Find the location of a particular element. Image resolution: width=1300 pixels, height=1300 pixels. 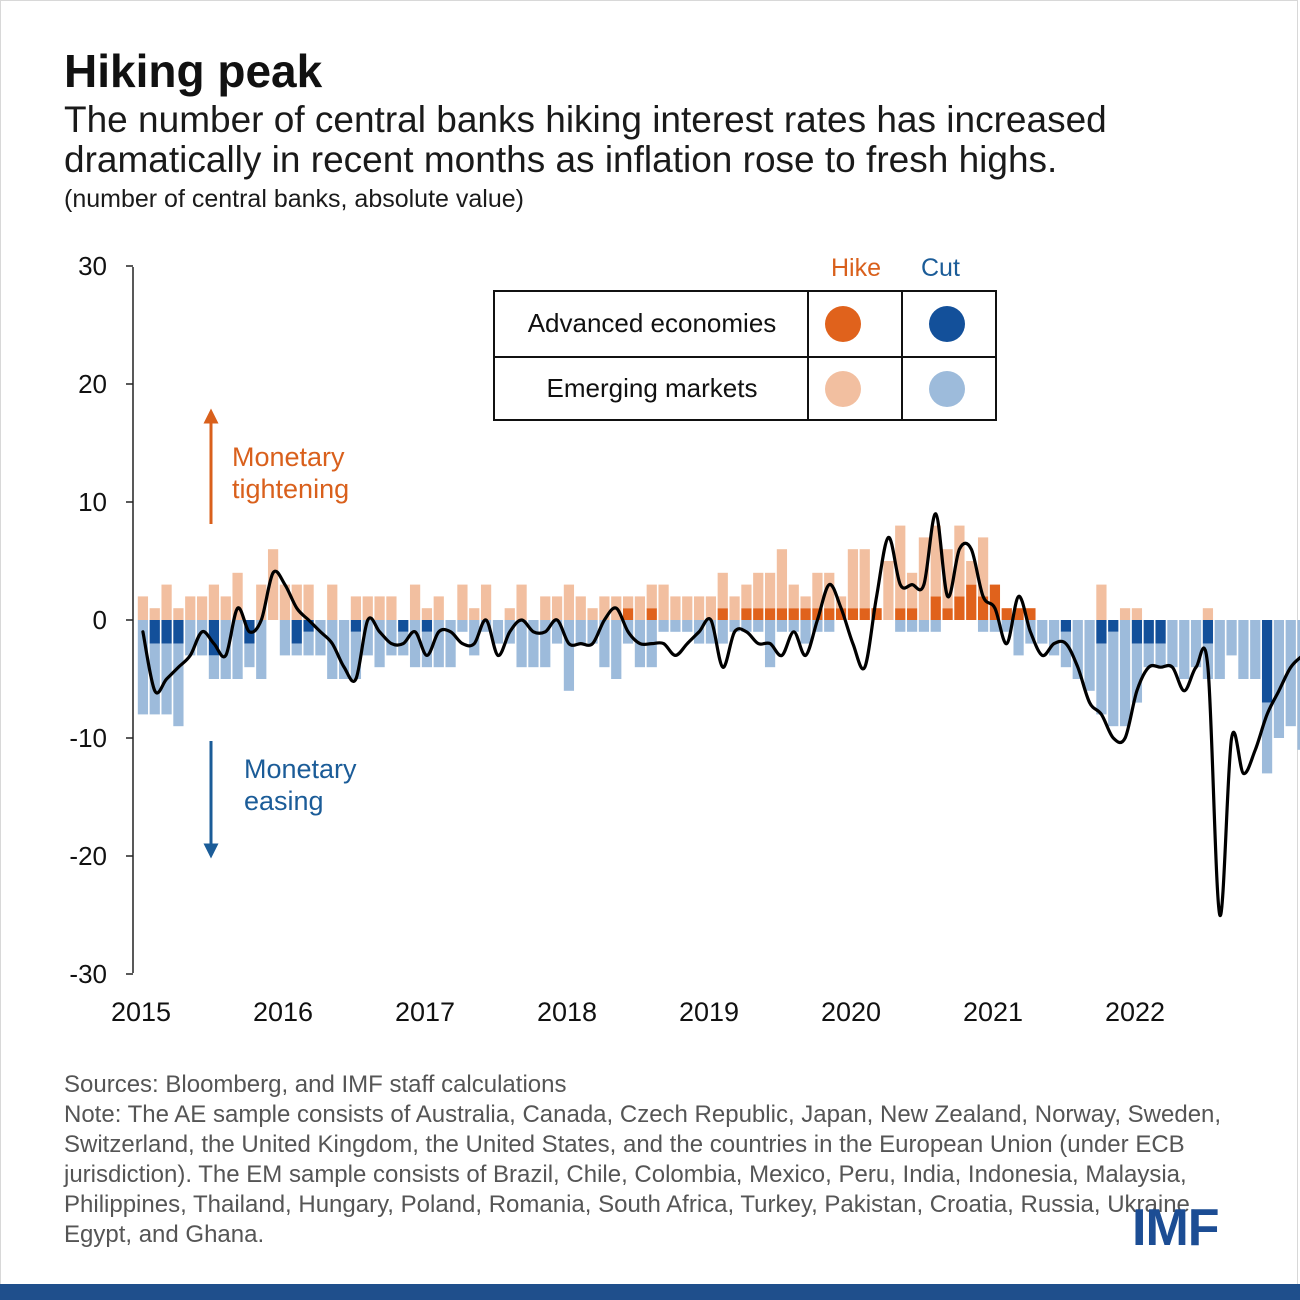

x-tick-label: 2015 is located at coordinates (141, 1012).